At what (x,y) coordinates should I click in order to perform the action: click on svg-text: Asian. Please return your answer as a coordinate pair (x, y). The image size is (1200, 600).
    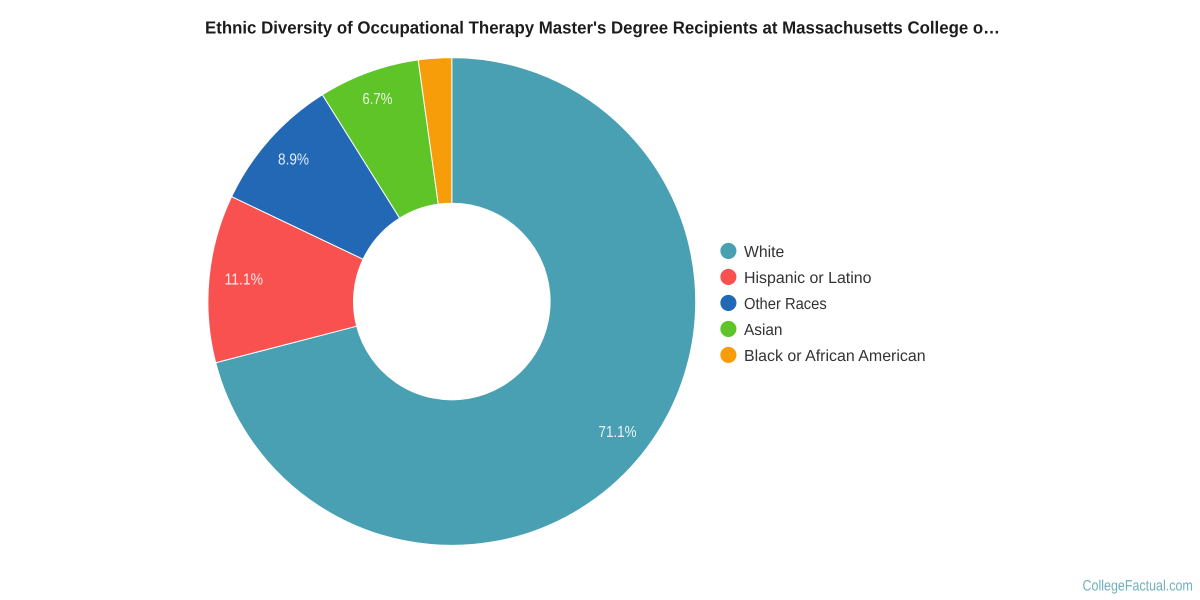
    Looking at the image, I should click on (763, 330).